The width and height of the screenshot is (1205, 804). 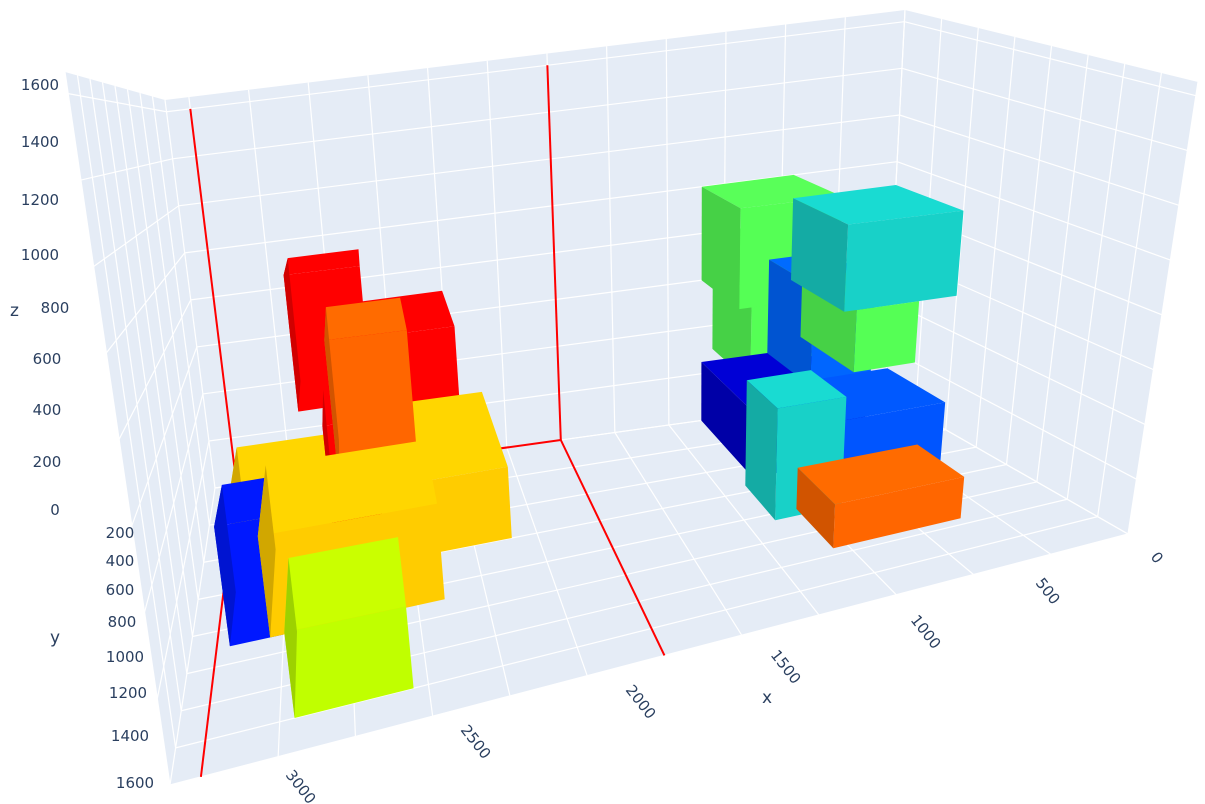 I want to click on z-axis-ticks: 0 200 400 600 800 1000 1200 1400 1600, so click(x=45, y=297).